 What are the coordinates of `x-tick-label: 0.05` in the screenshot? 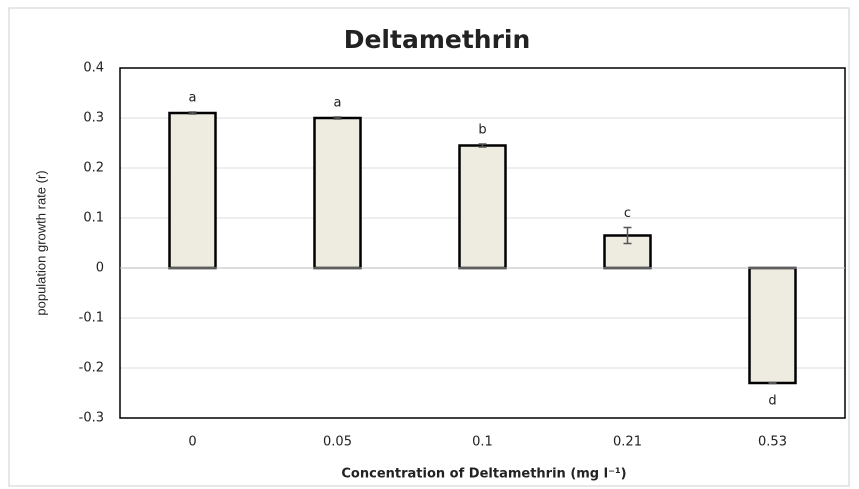 It's located at (337, 442).